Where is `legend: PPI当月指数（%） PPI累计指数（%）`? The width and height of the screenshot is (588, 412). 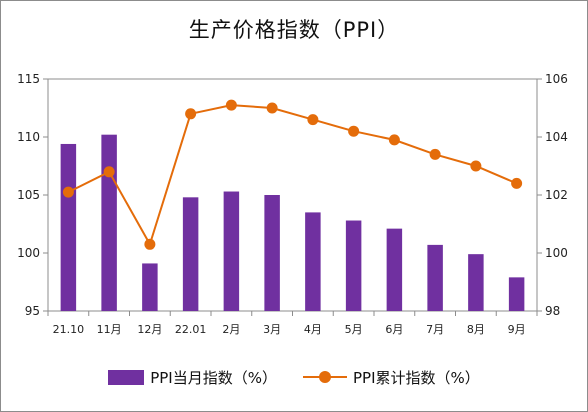
legend: PPI当月指数（%） PPI累计指数（%） is located at coordinates (294, 377).